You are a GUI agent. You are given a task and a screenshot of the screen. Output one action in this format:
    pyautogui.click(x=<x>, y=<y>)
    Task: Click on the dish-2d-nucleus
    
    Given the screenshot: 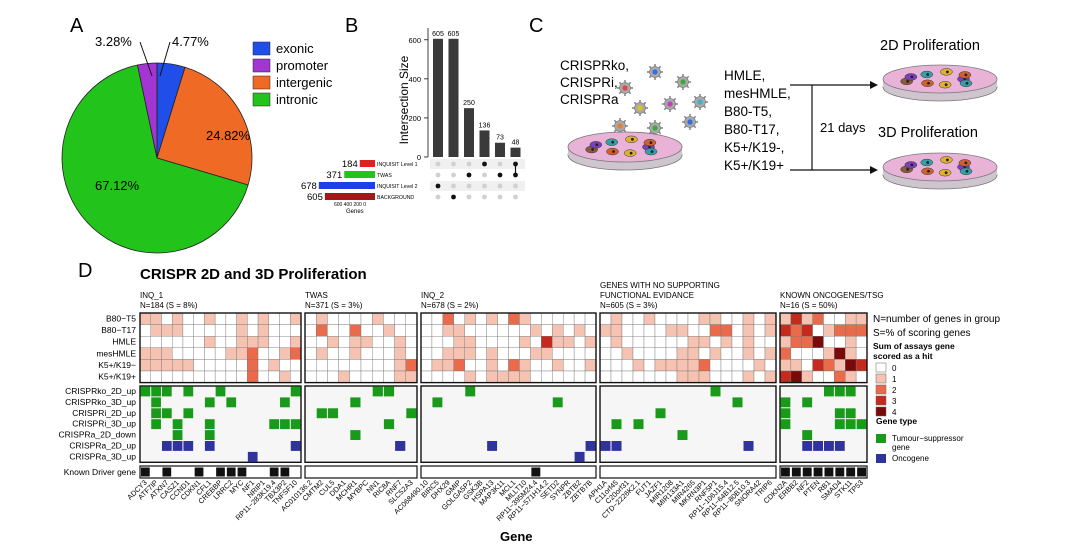 What is the action you would take?
    pyautogui.click(x=966, y=75)
    